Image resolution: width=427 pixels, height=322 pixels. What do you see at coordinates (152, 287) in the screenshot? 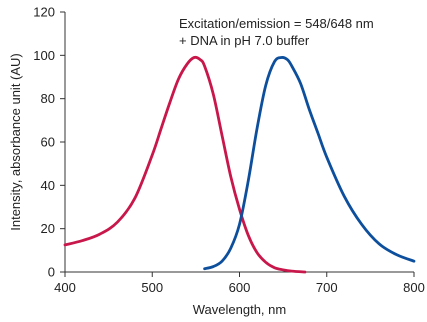
I see `x-tick-label: 500` at bounding box center [152, 287].